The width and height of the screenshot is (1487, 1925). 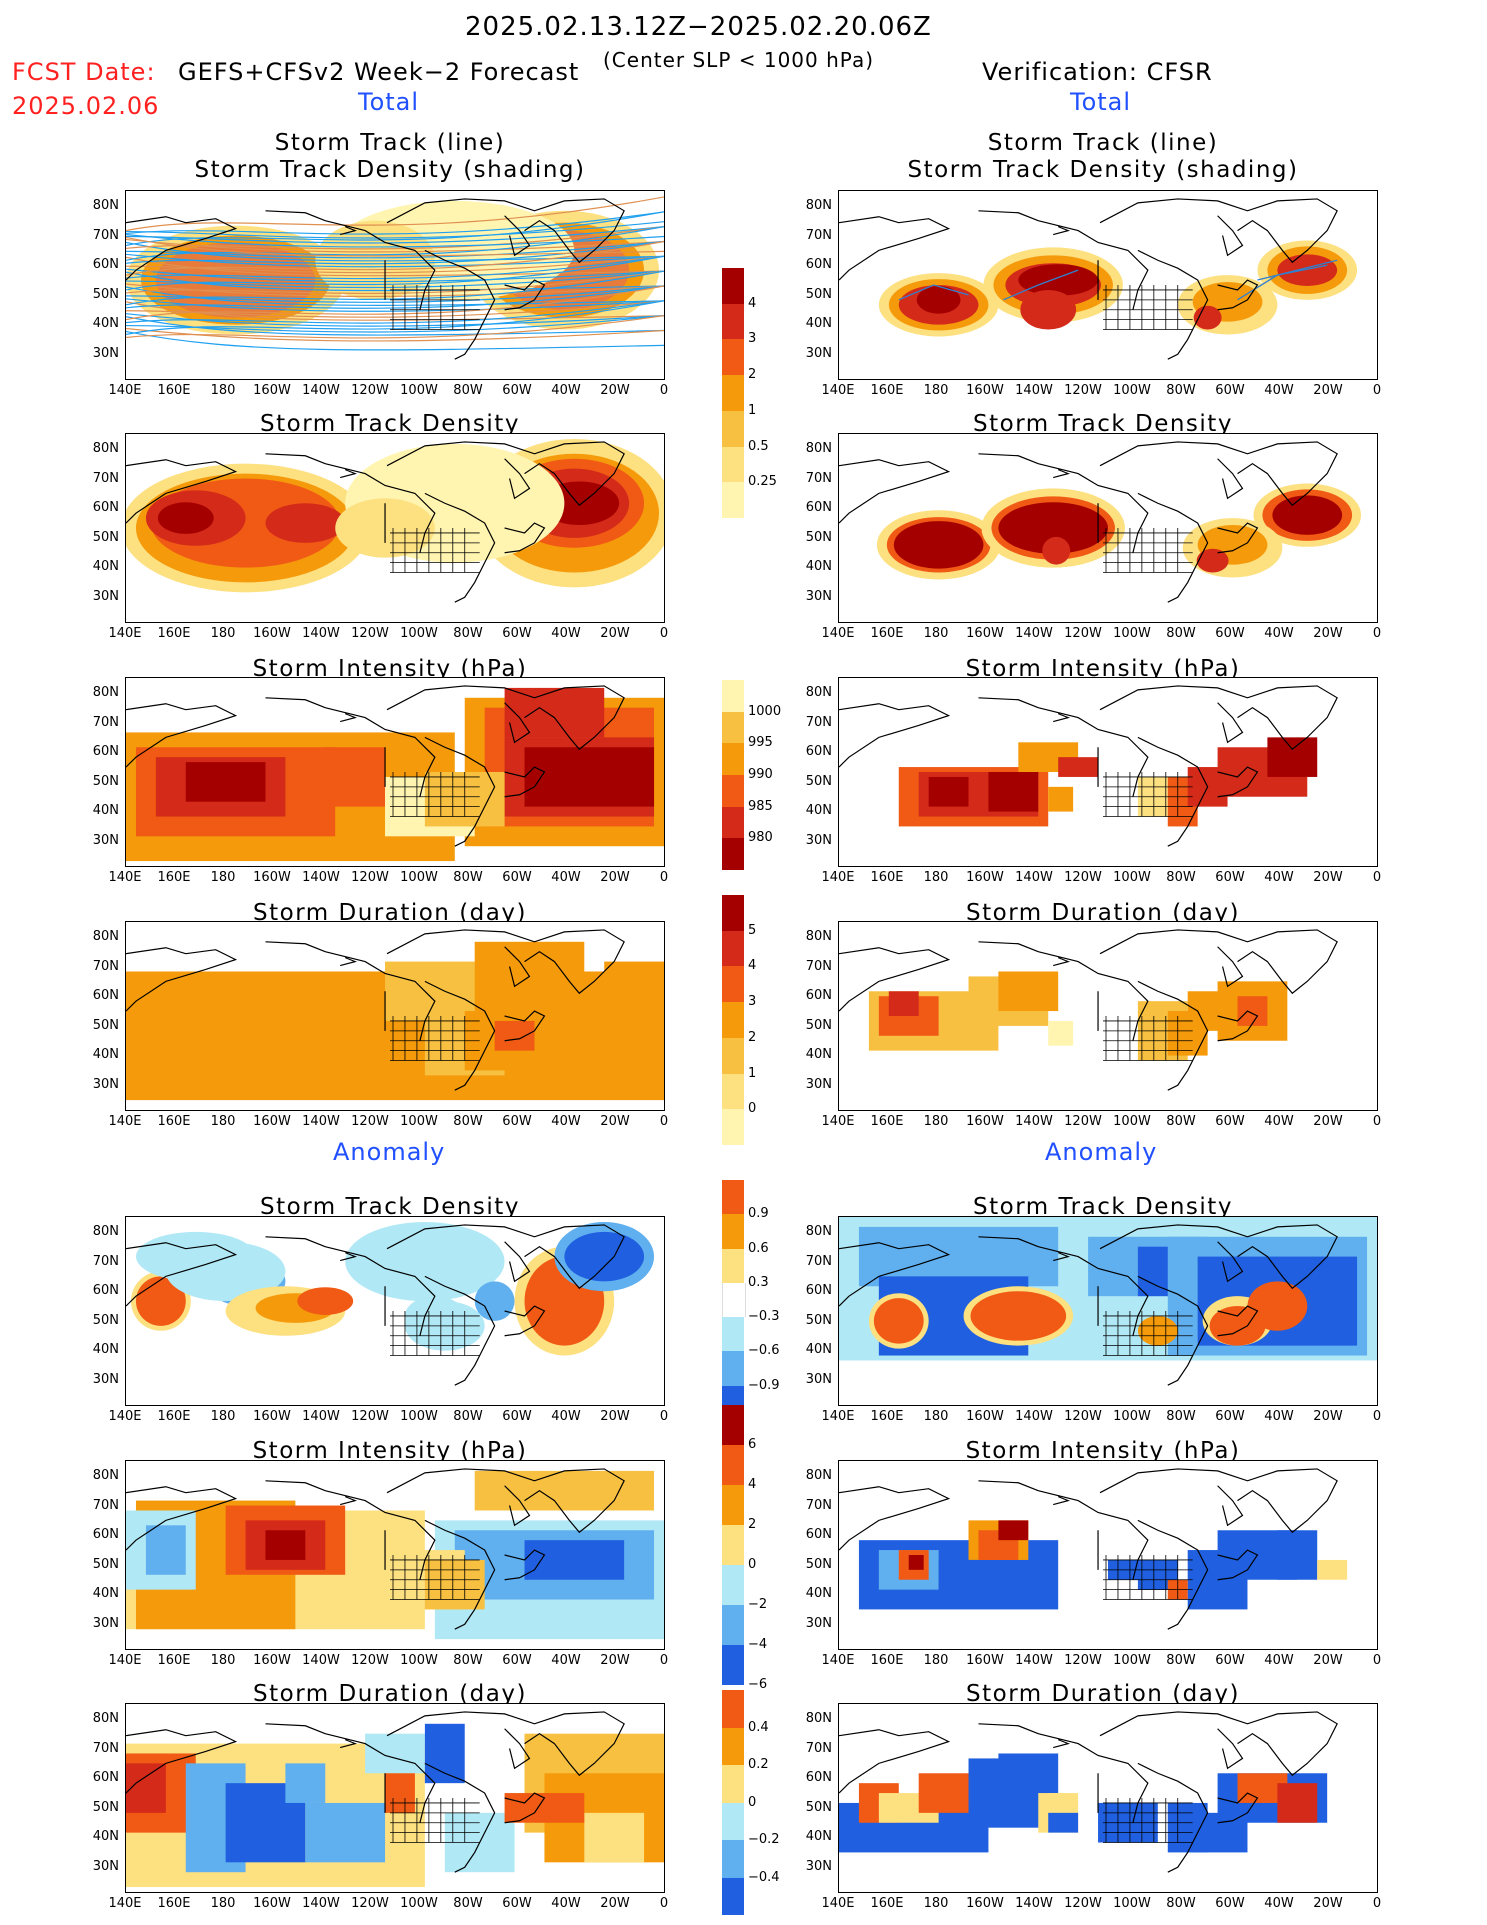 I want to click on model-title: GEFS+CFSv2 Week−2 Forecast, so click(x=379, y=72).